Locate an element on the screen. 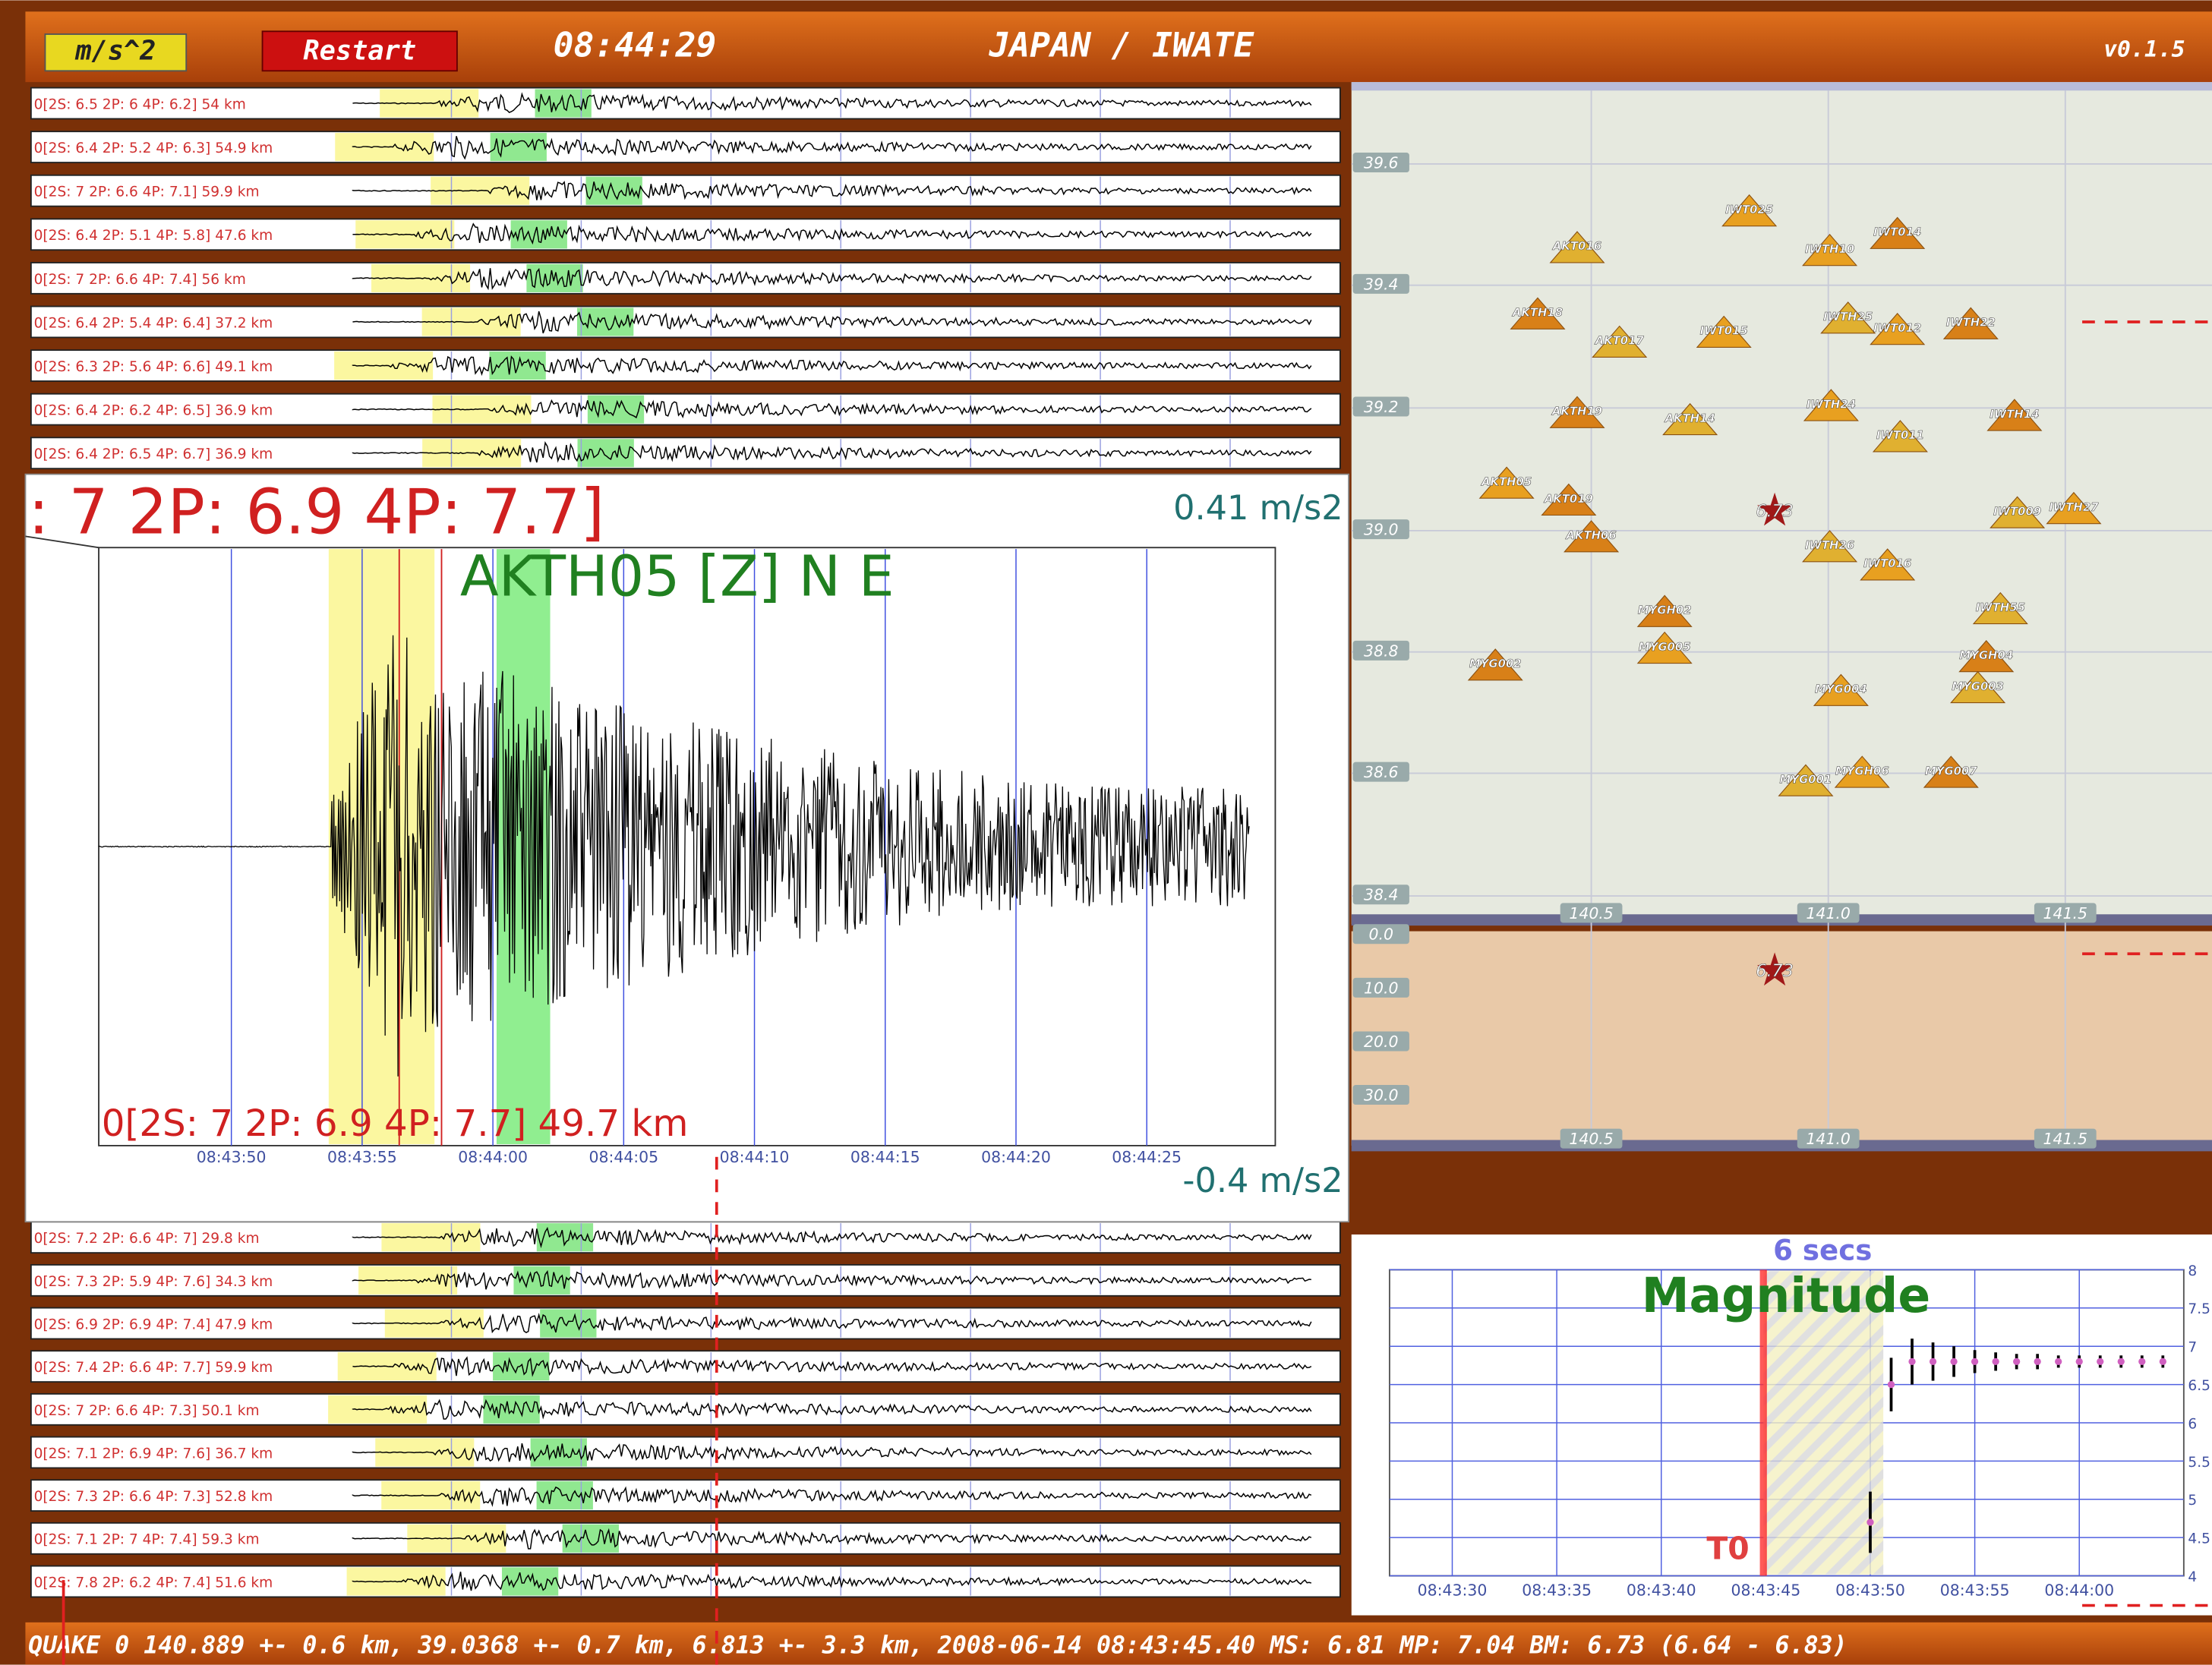  depth-label: 20.0 is located at coordinates (1381, 1042).